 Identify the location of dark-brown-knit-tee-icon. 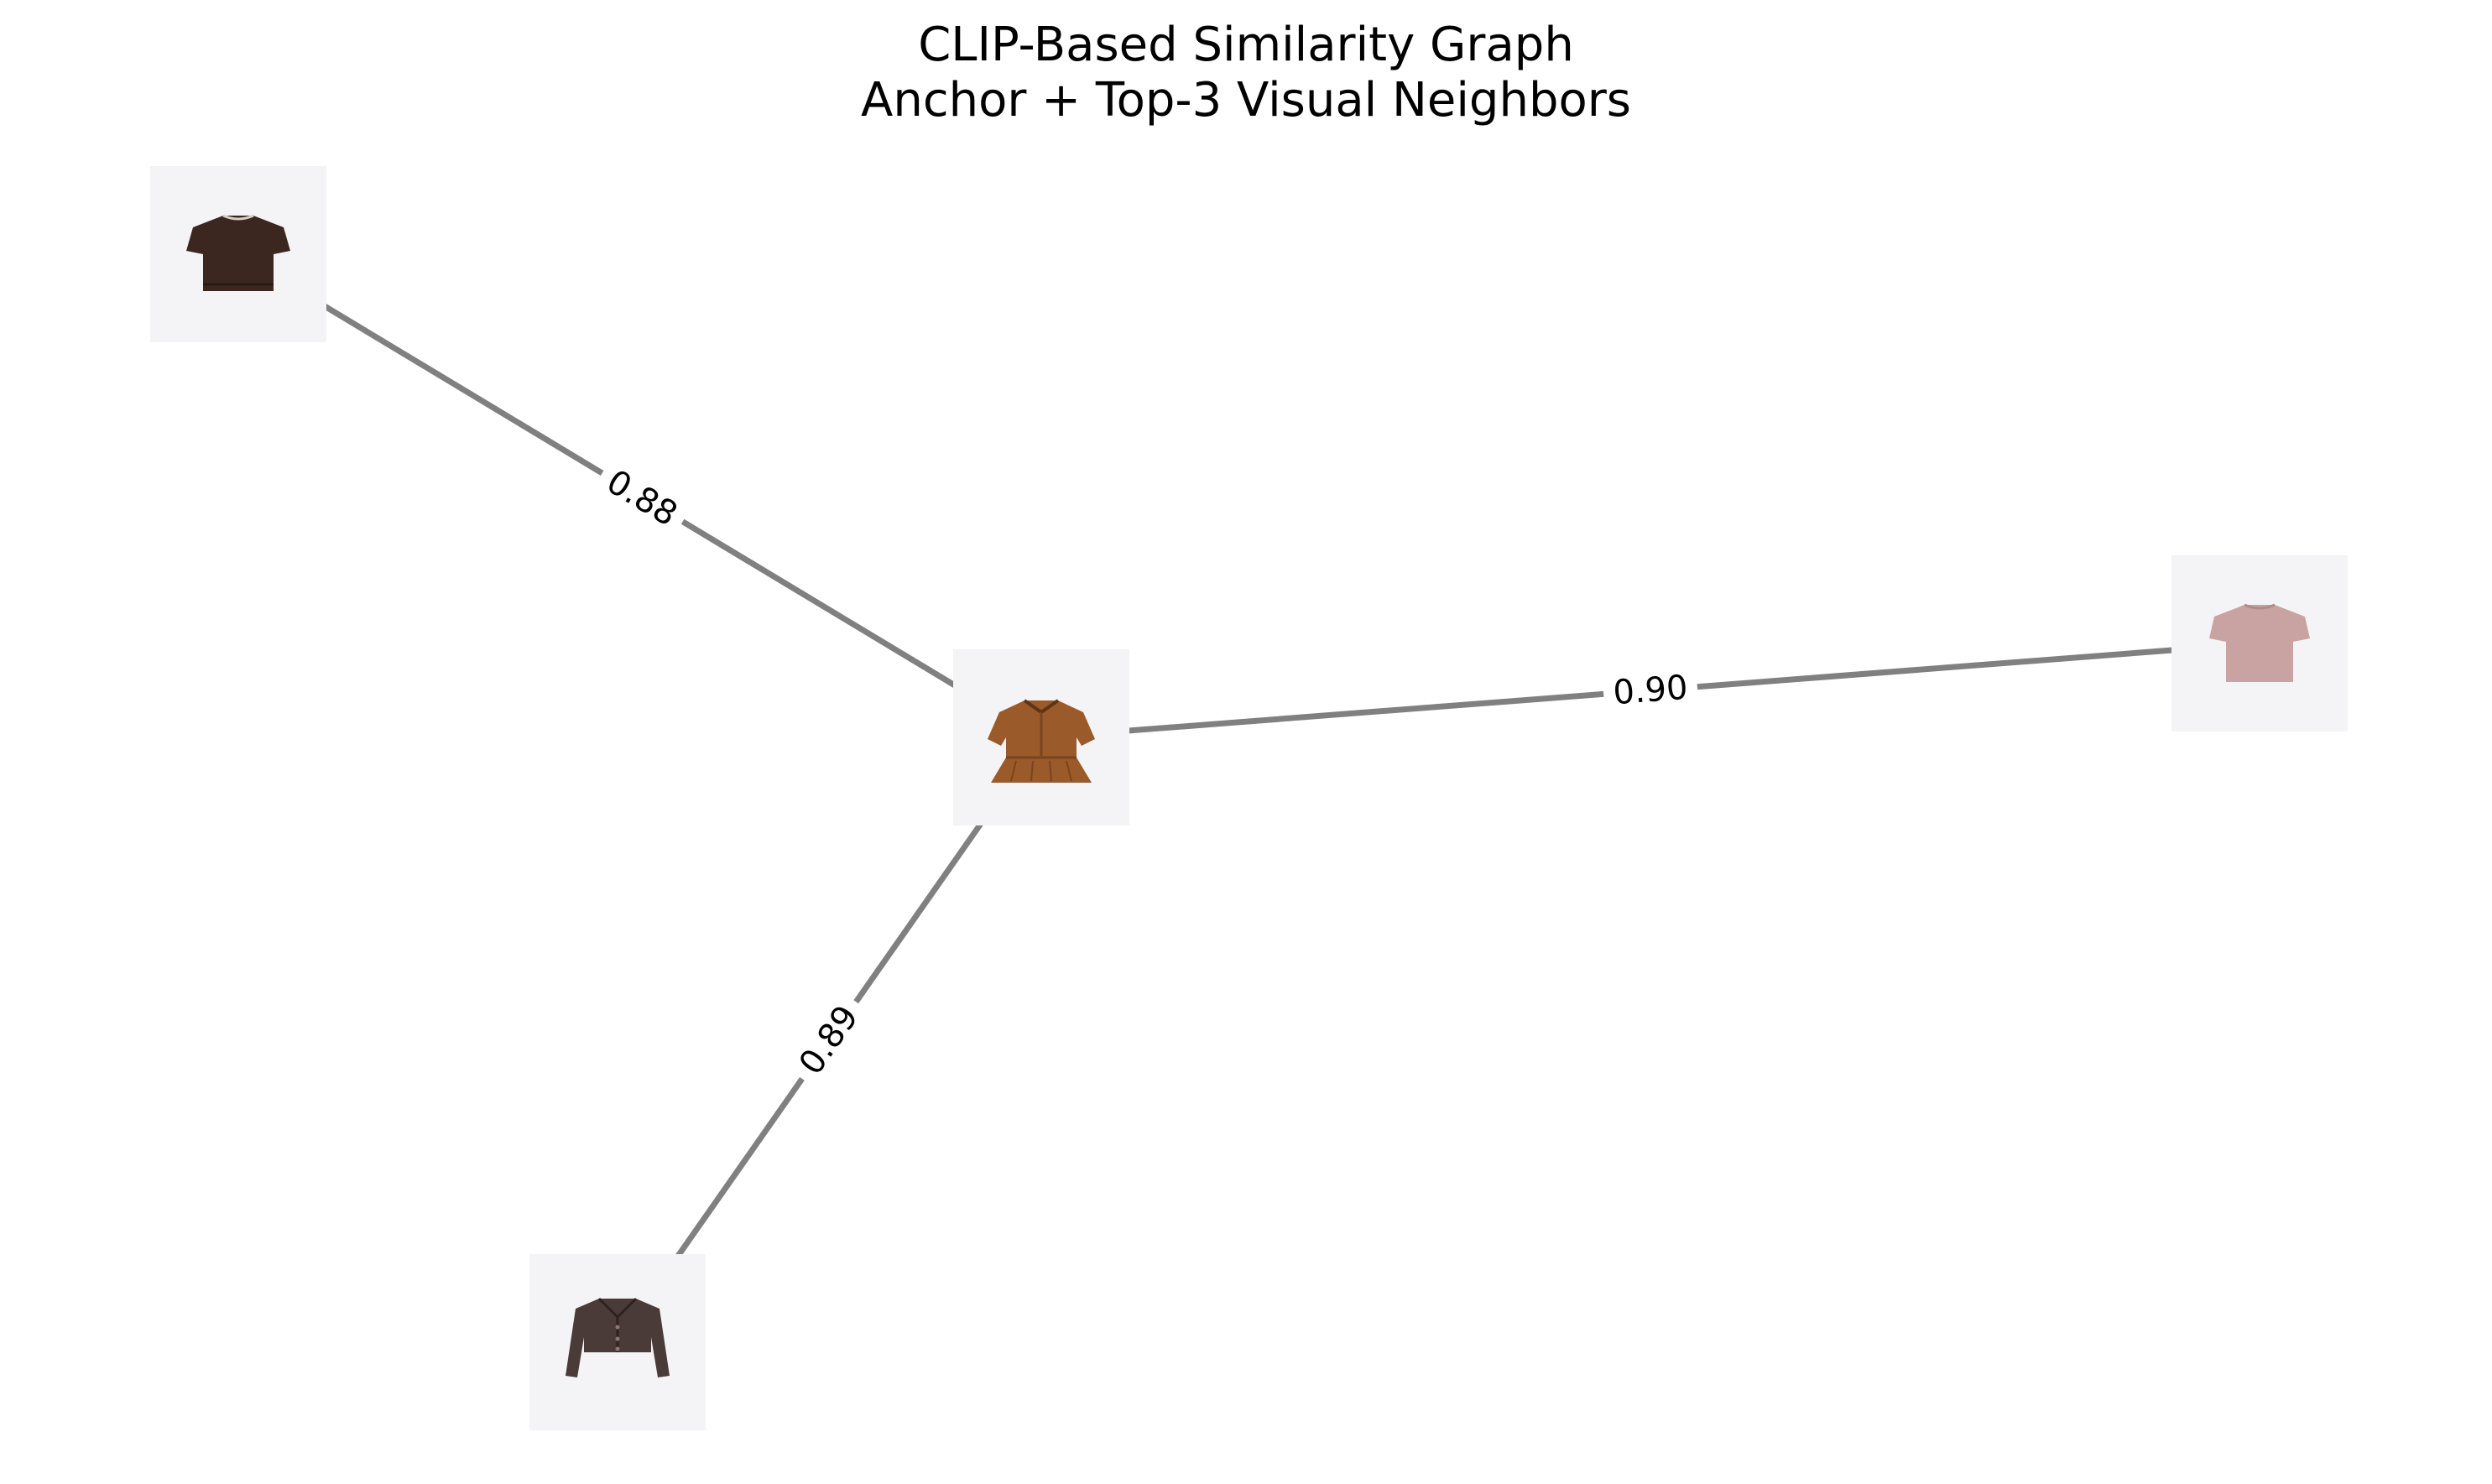
(238, 252).